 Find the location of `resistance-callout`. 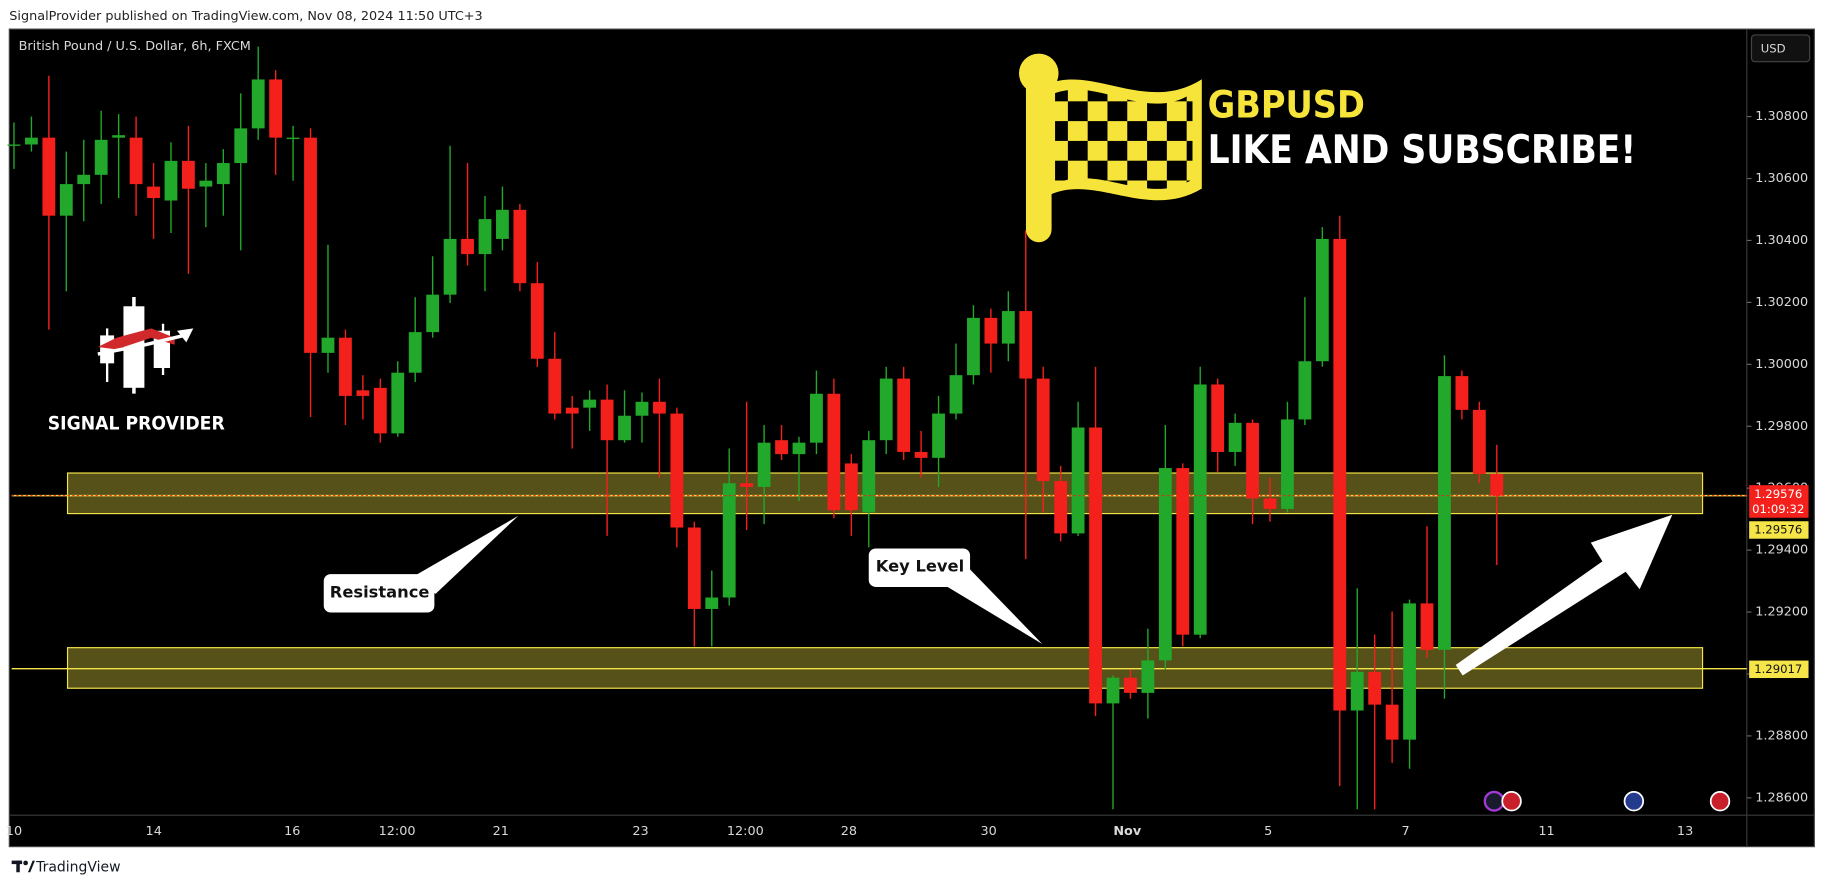

resistance-callout is located at coordinates (421, 564).